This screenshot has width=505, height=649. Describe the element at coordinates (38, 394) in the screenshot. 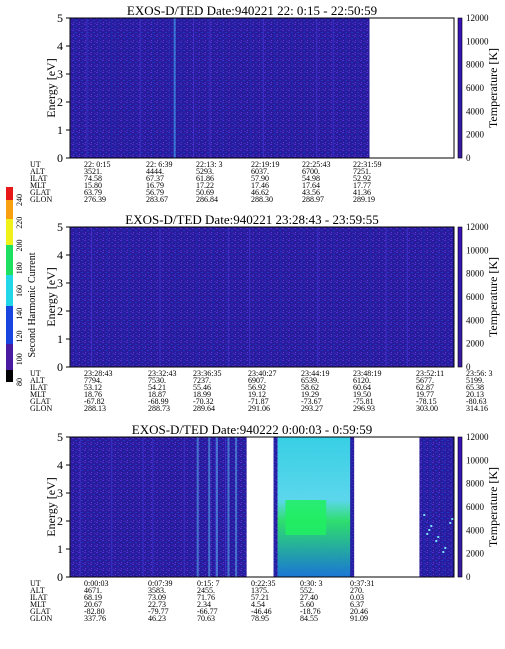

I see `table-row-label: MLT` at that location.